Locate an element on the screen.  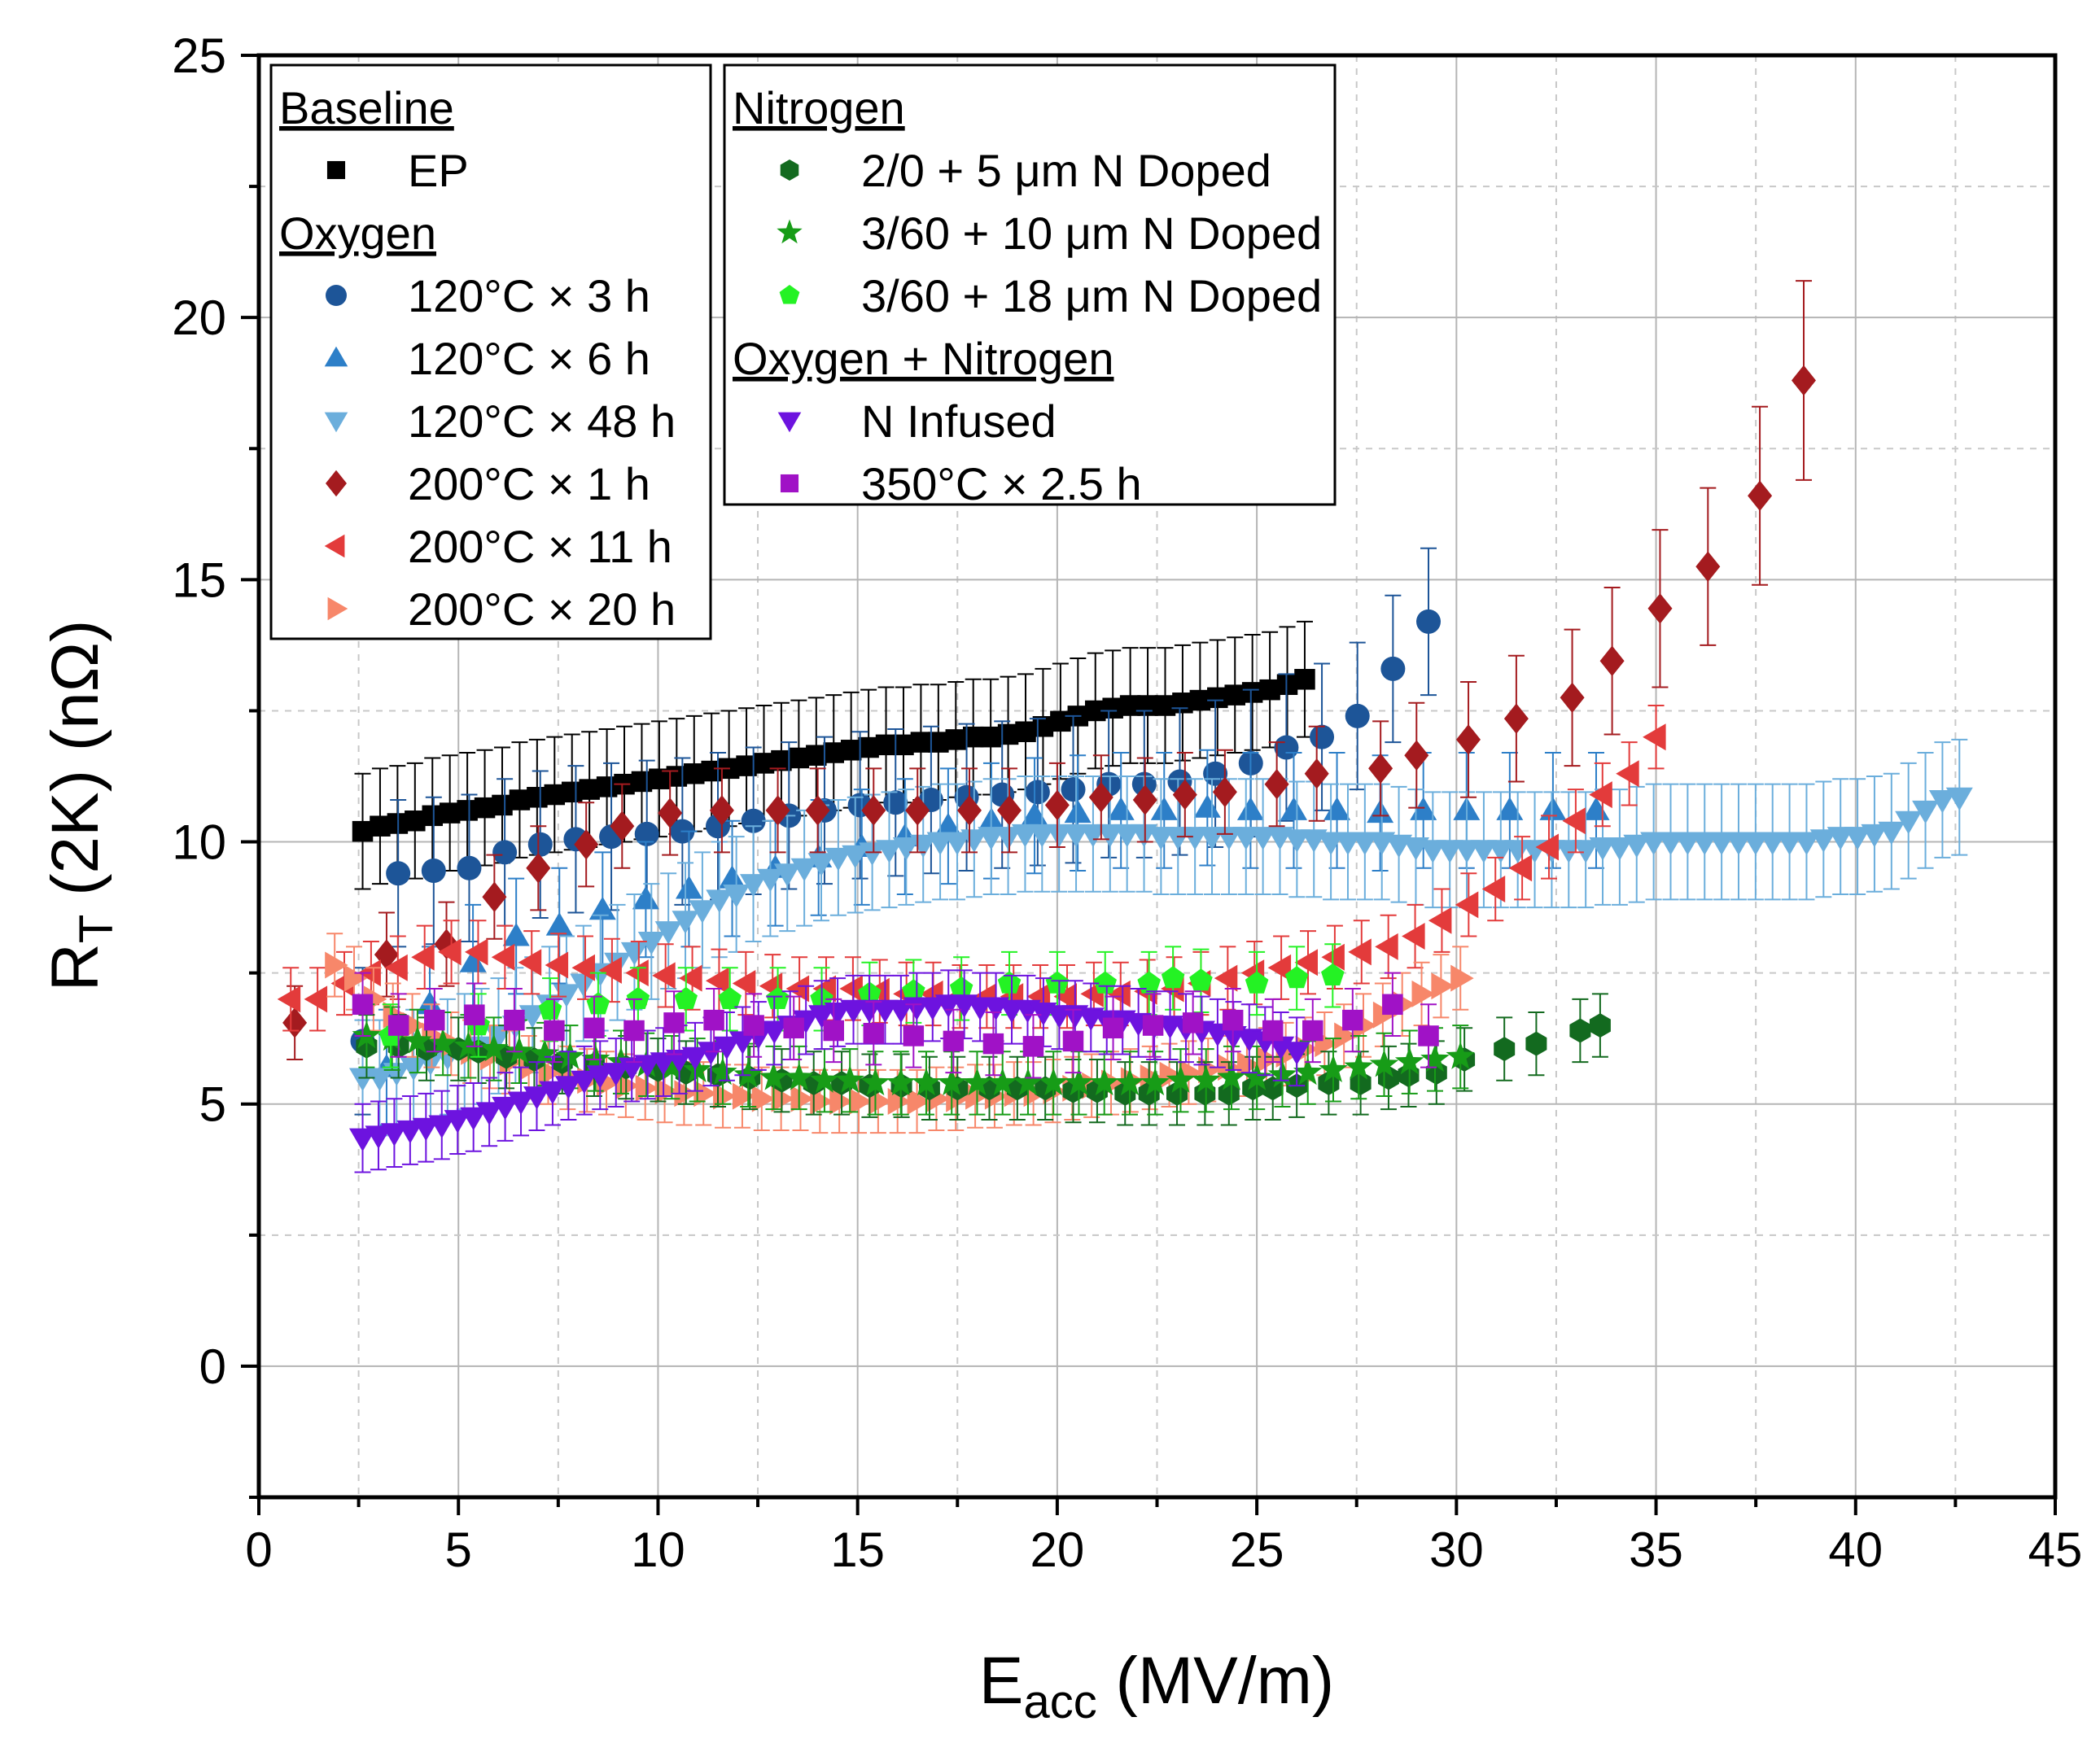
x-tick-label: 5 is located at coordinates (459, 1550).